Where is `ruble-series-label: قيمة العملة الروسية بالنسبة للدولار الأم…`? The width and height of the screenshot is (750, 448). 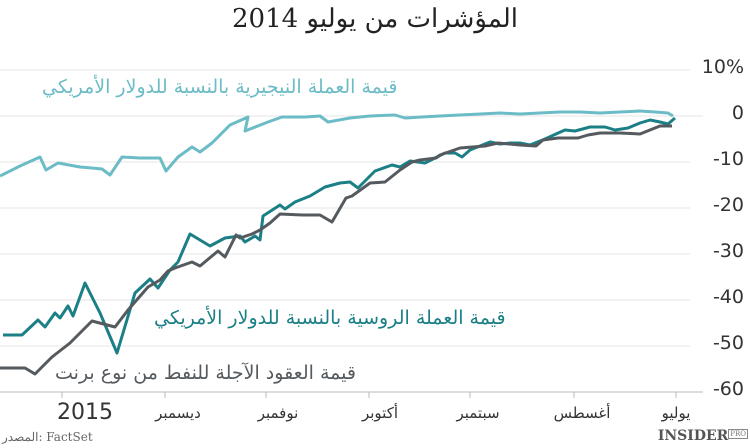
ruble-series-label: قيمة العملة الروسية بالنسبة للدولار الأم… is located at coordinates (330, 318).